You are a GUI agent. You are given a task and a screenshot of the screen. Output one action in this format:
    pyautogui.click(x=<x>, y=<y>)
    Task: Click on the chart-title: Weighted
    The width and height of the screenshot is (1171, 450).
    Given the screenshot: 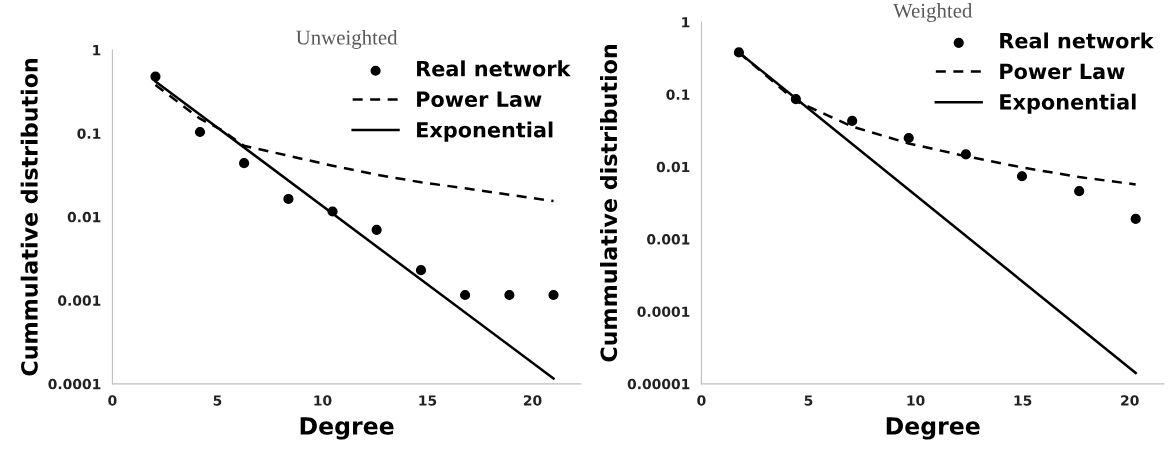 What is the action you would take?
    pyautogui.click(x=933, y=13)
    